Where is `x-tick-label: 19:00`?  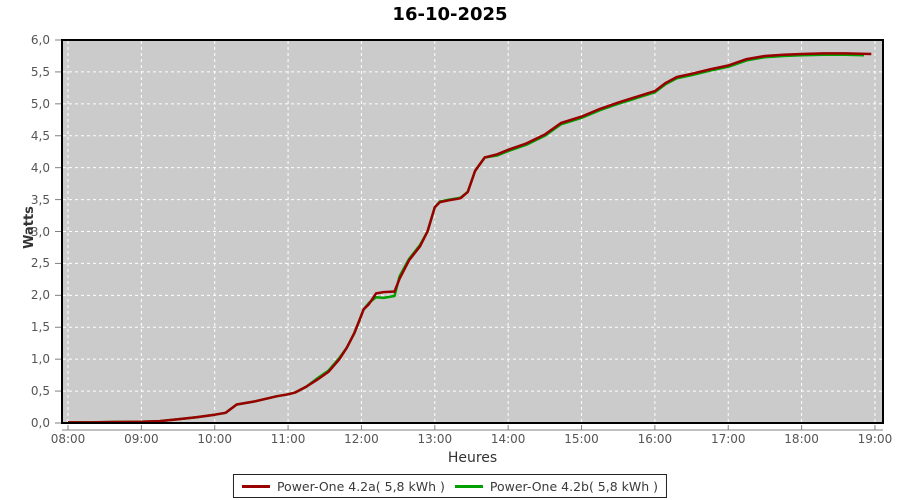 x-tick-label: 19:00 is located at coordinates (875, 439).